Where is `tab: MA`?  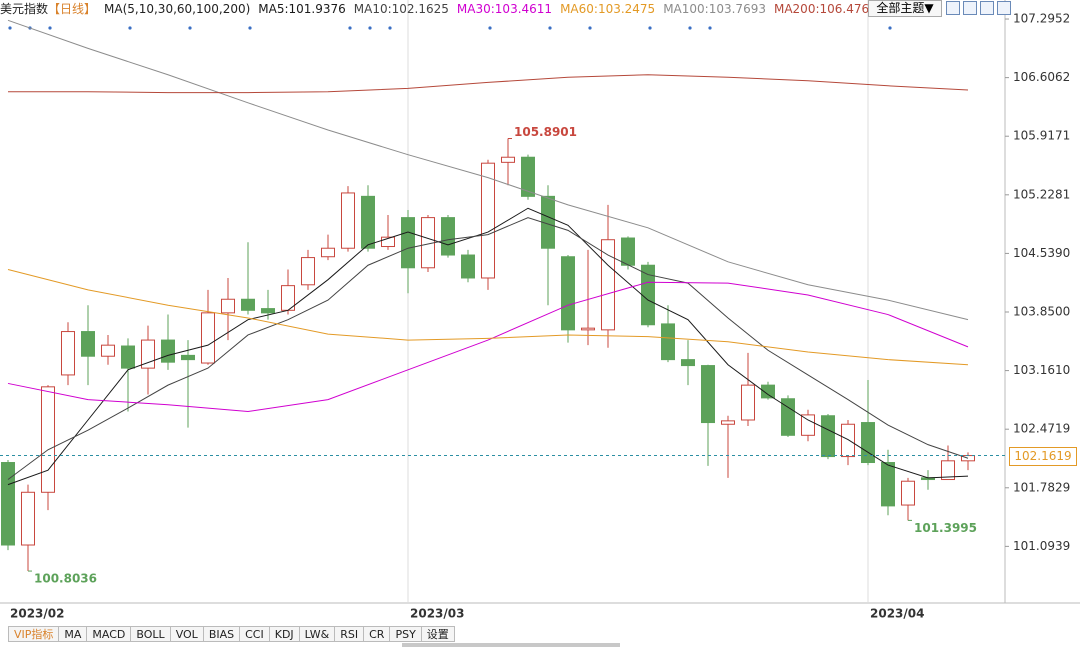
tab: MA is located at coordinates (73, 634).